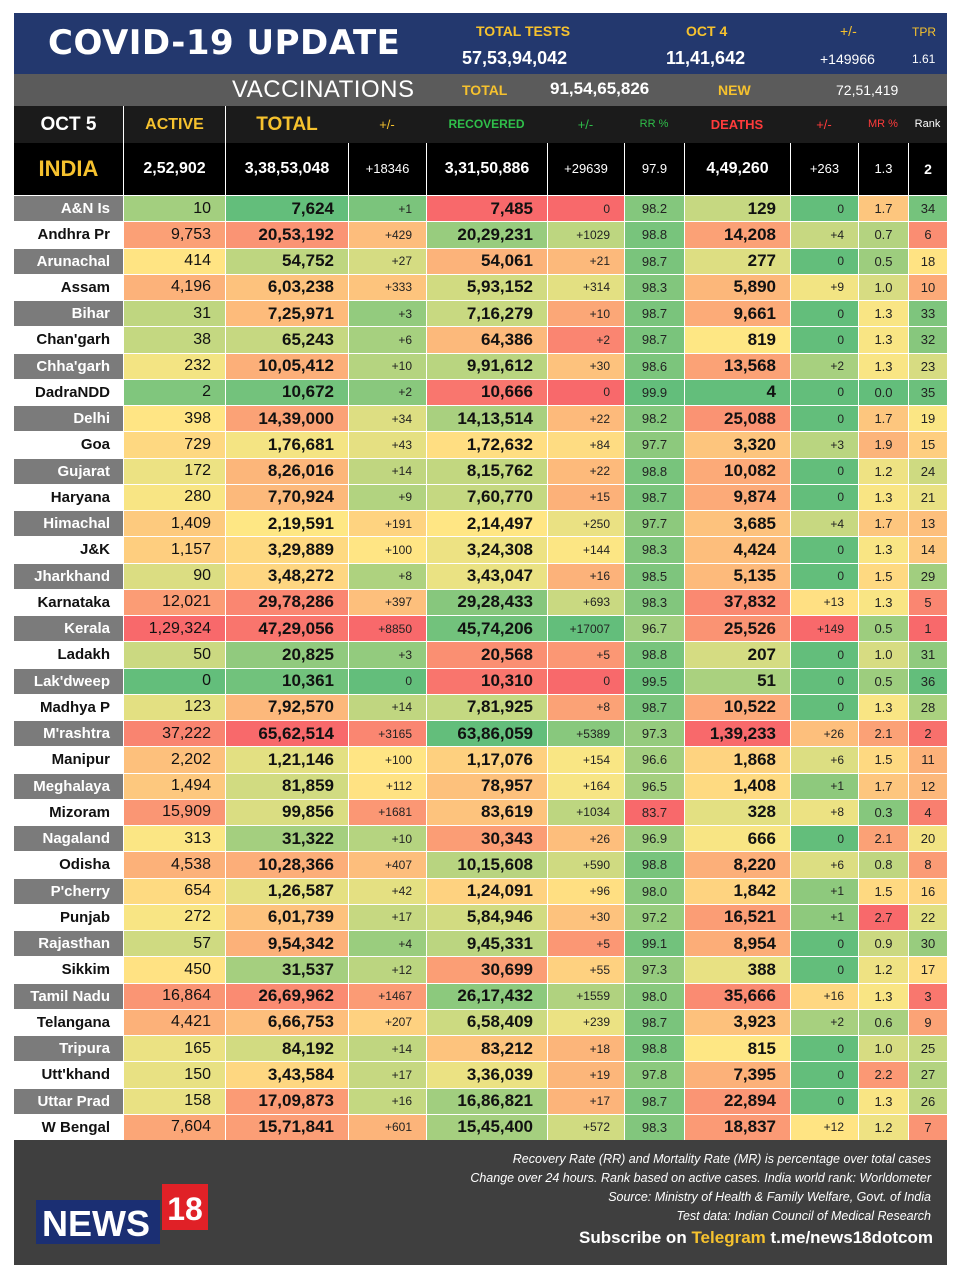  I want to click on cell-rank: 20, so click(927, 838).